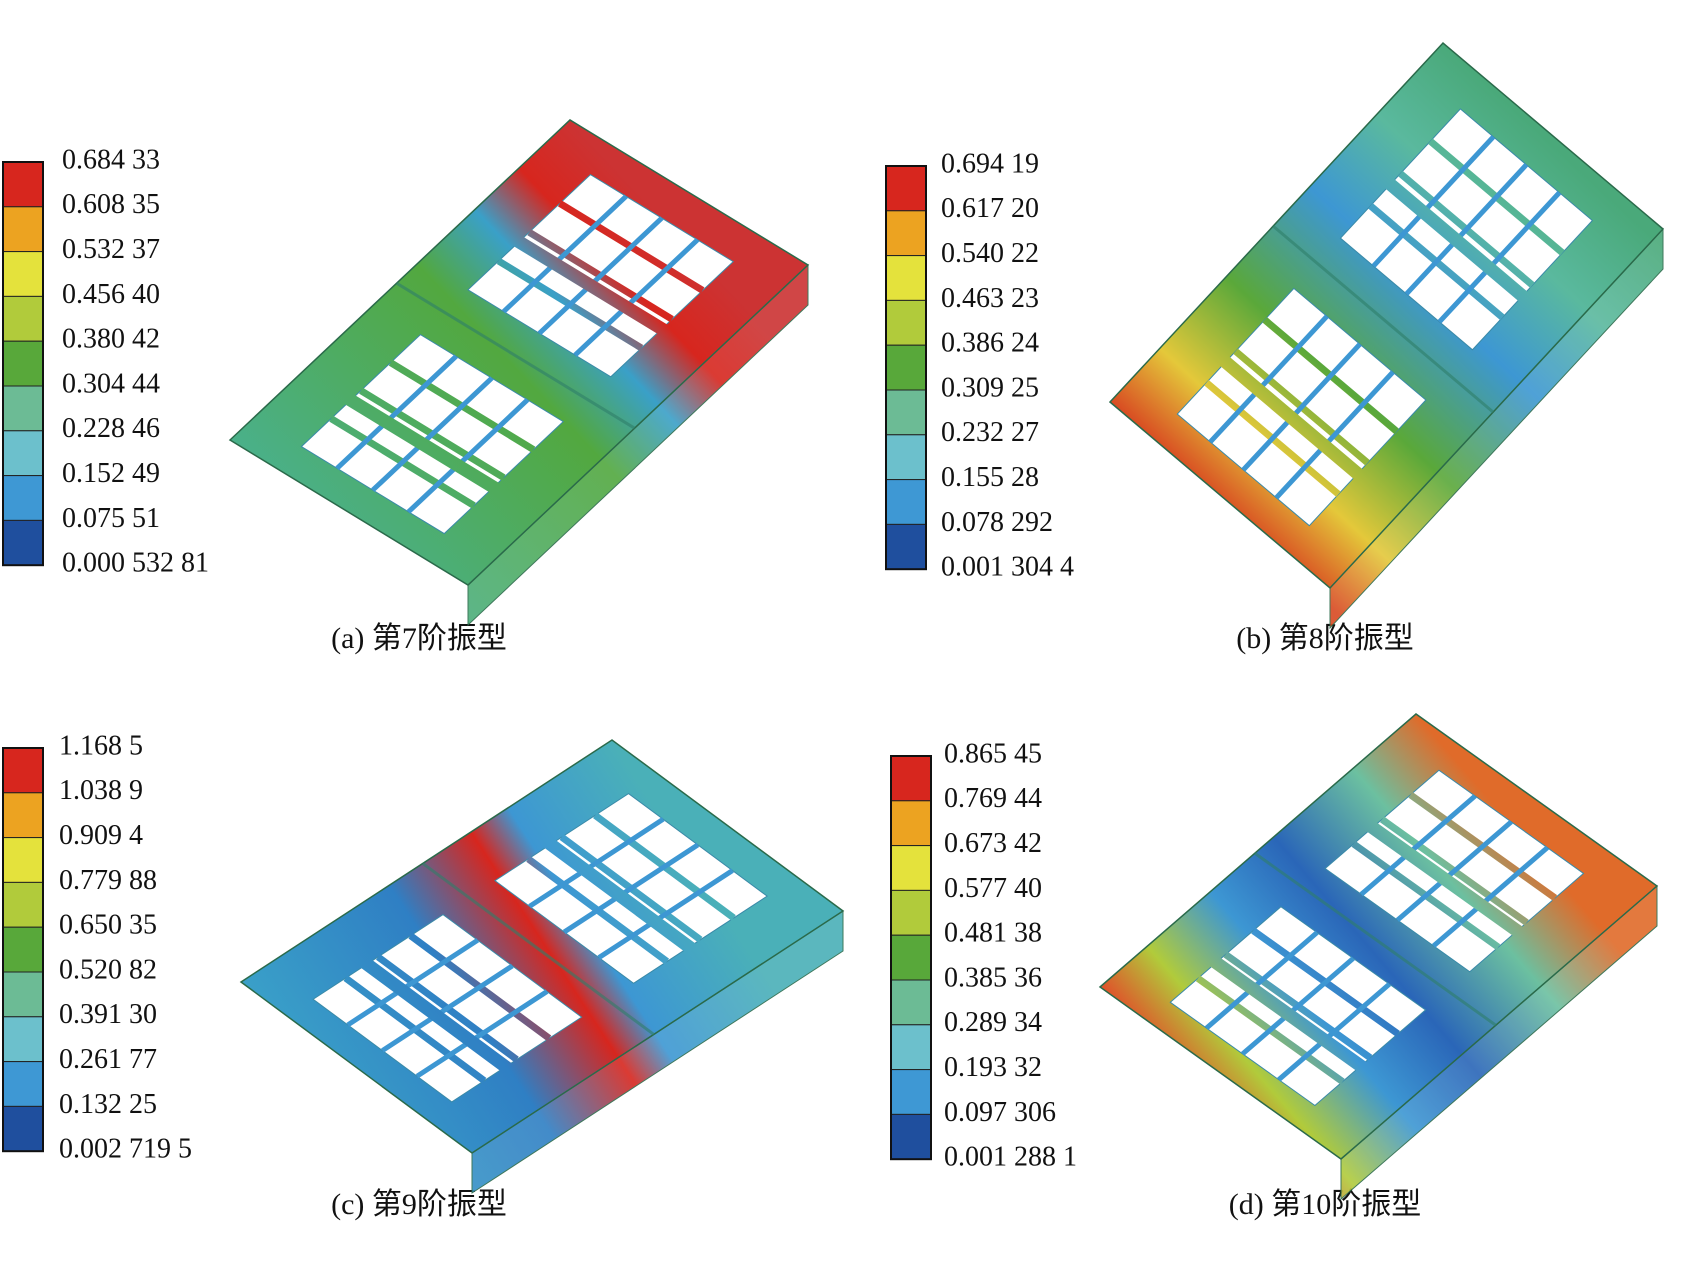 The image size is (1683, 1270). Describe the element at coordinates (111, 339) in the screenshot. I see `legend-label: 0.380 42` at that location.